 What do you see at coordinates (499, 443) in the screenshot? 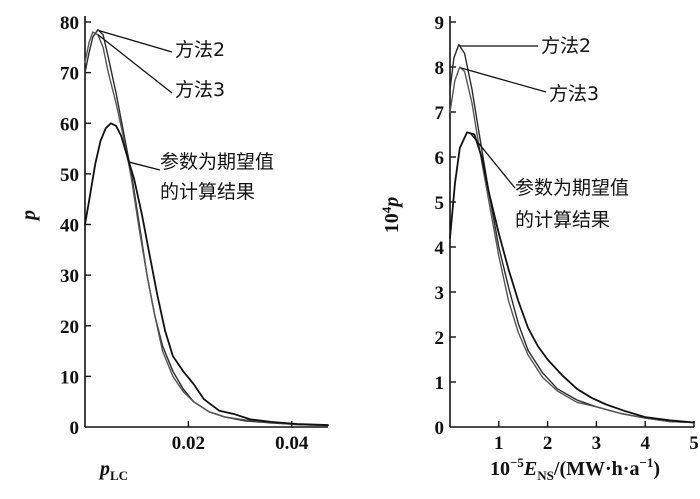
I see `x-tick-label: 1` at bounding box center [499, 443].